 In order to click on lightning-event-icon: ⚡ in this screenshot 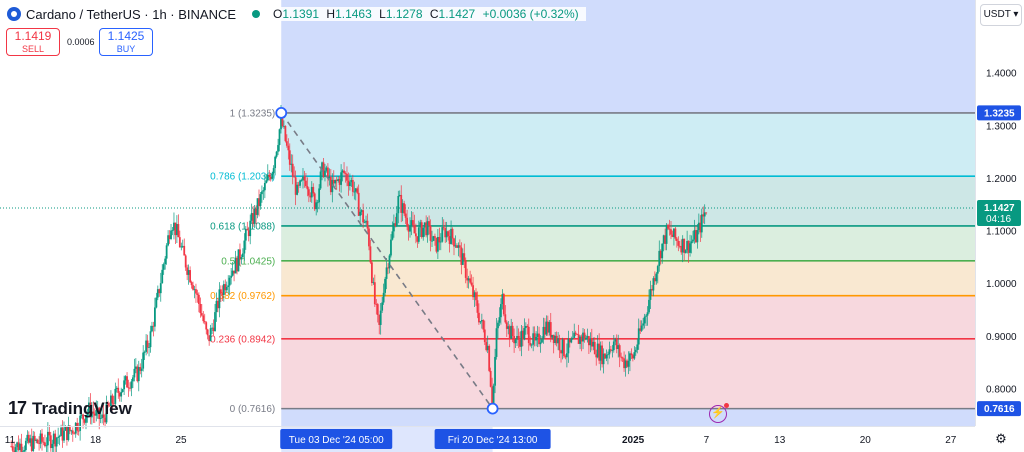, I will do `click(719, 413)`.